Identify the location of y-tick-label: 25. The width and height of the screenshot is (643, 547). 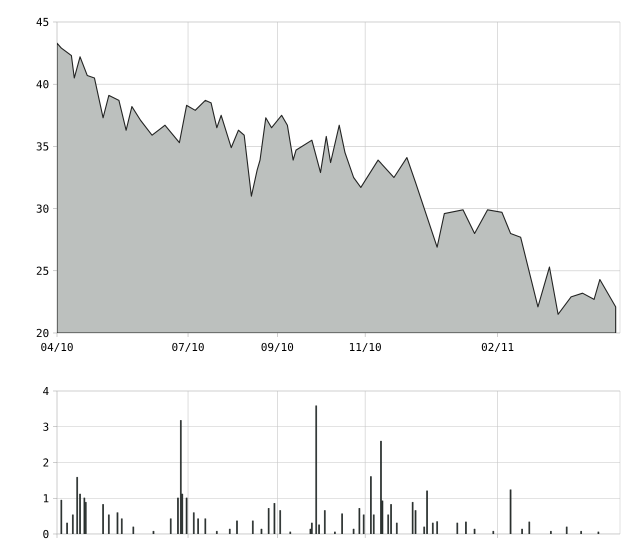
(42, 270).